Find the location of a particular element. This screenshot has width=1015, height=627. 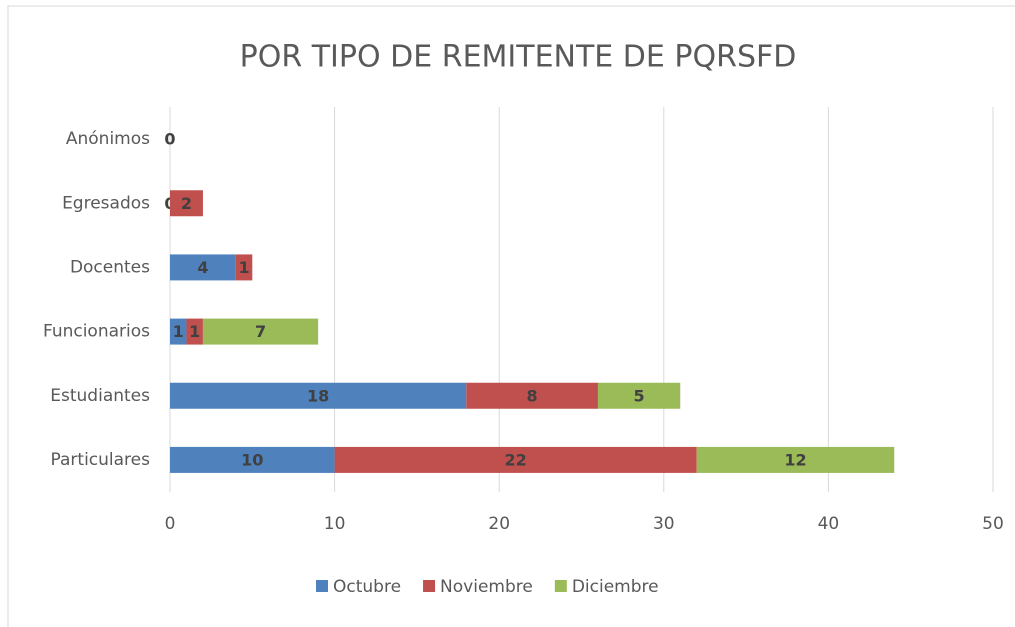

value-label: 7 is located at coordinates (260, 331).